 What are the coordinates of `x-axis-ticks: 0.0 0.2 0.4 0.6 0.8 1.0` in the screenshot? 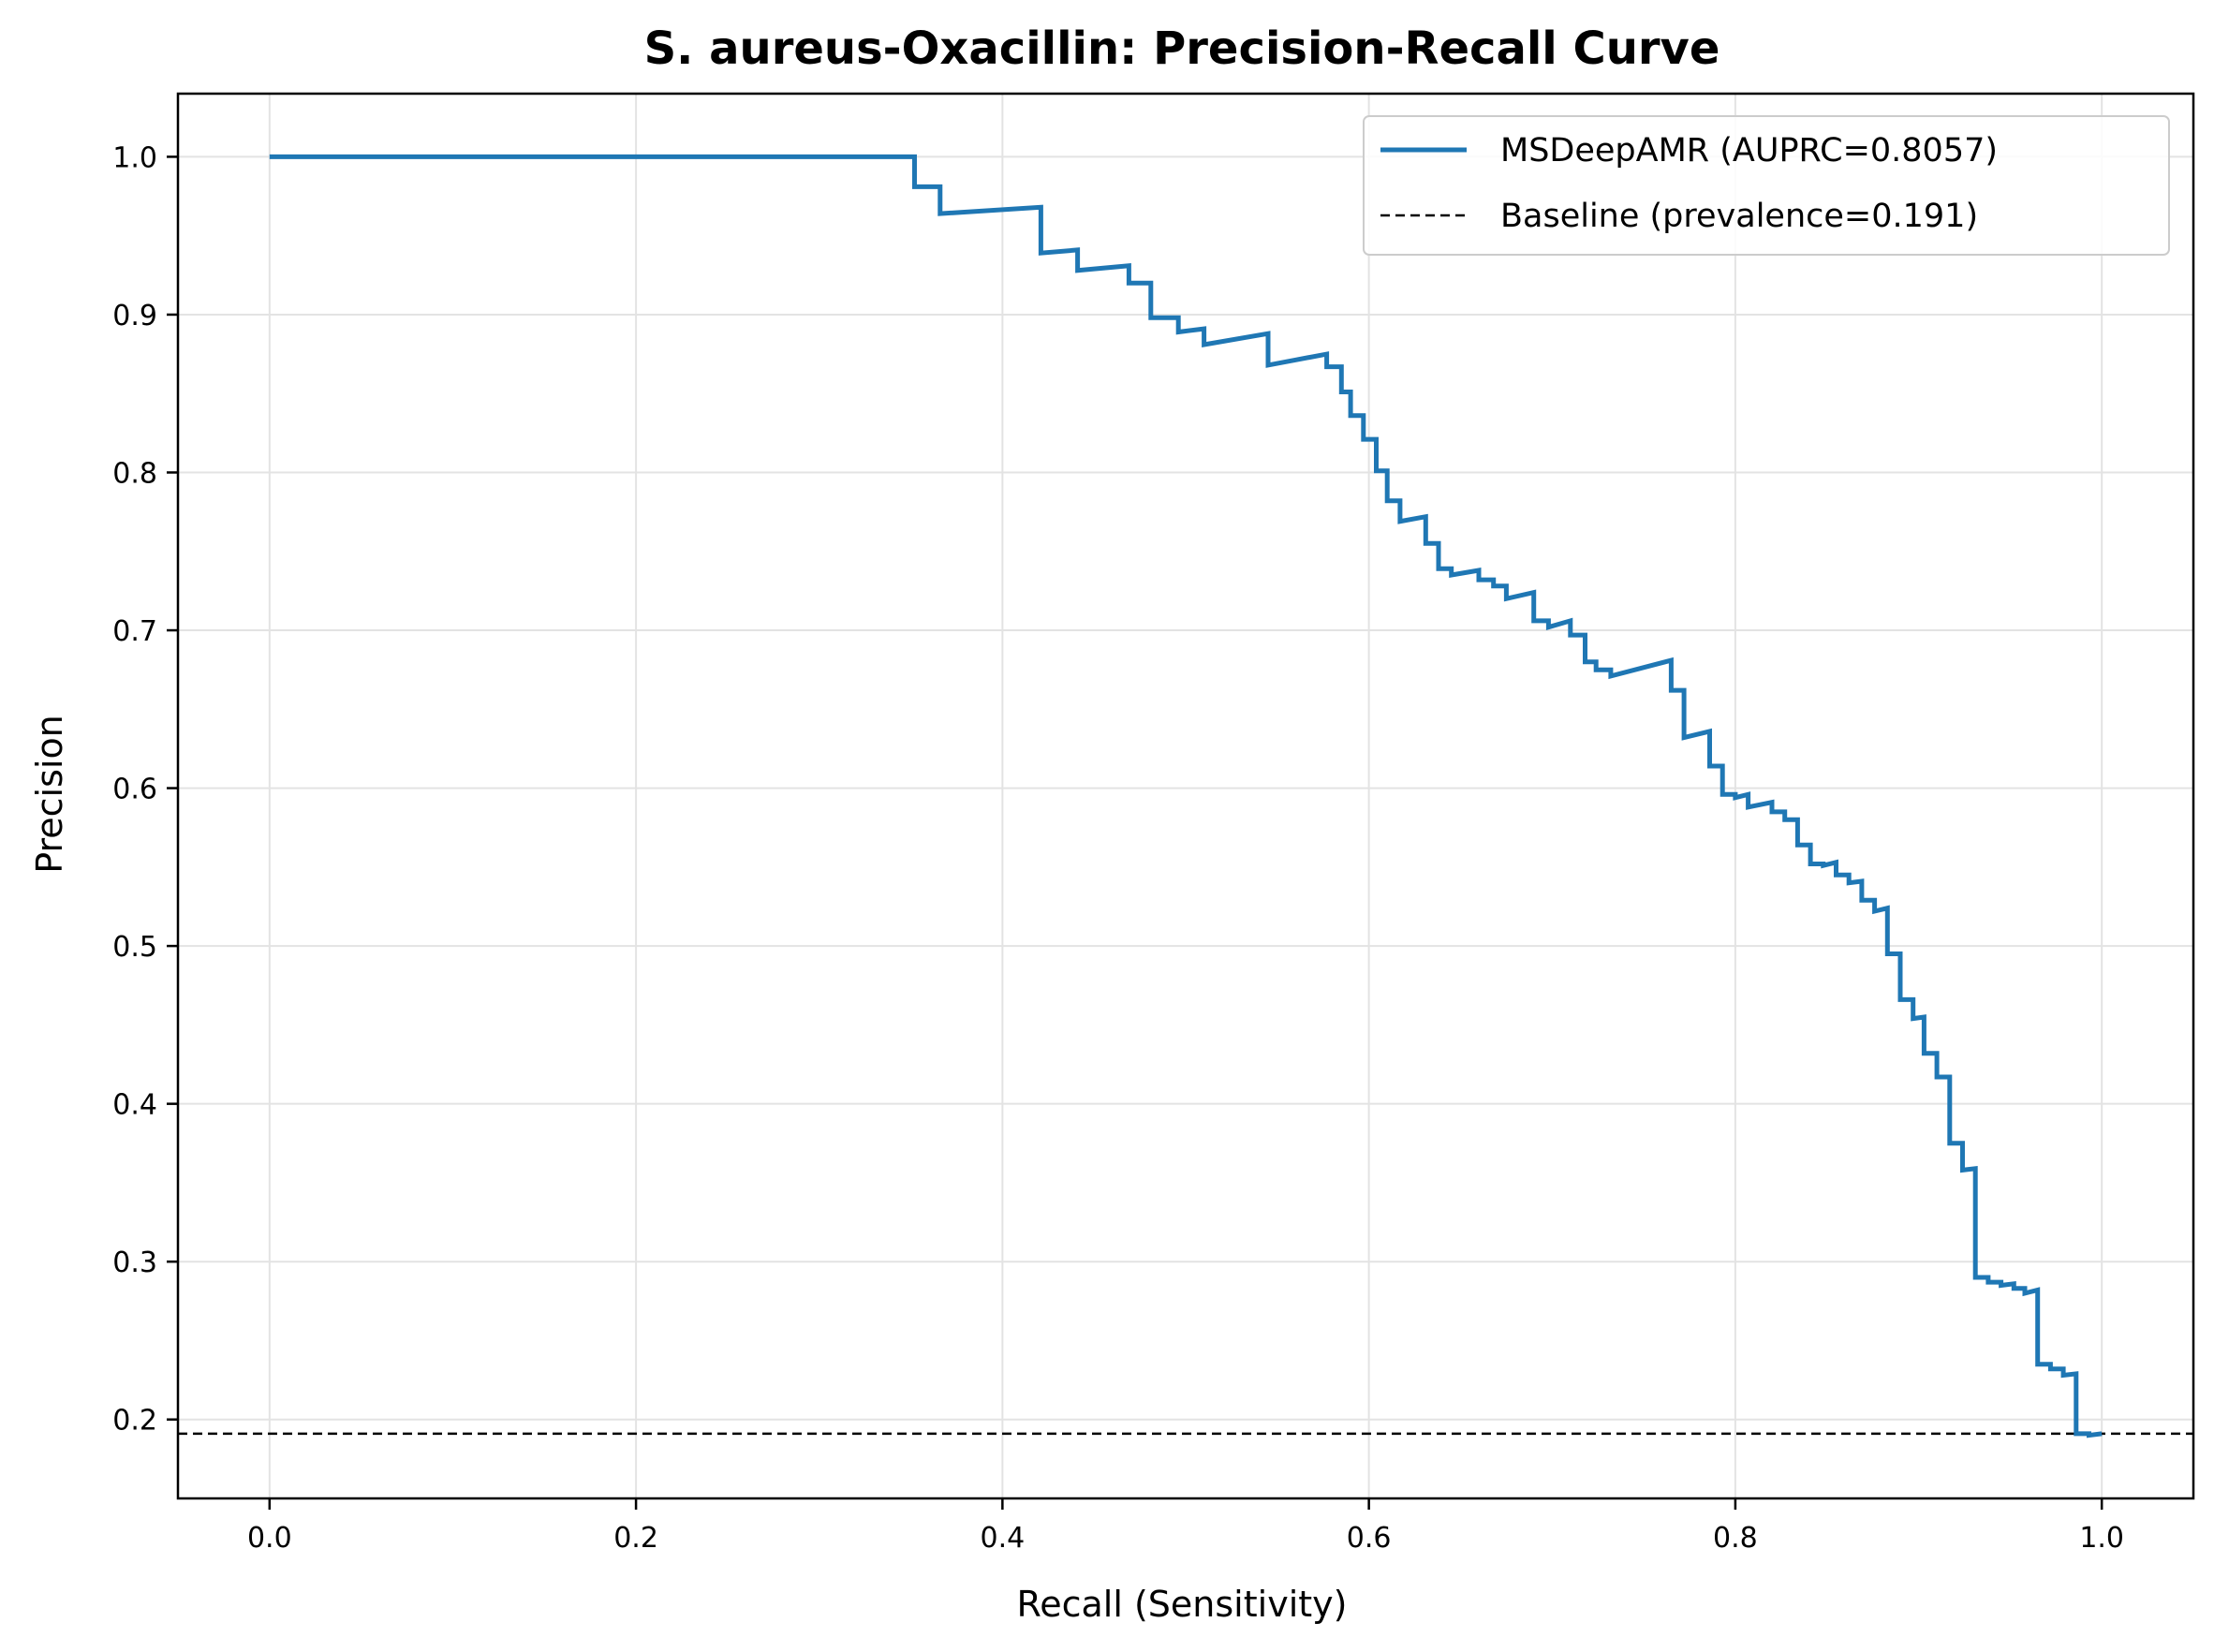 It's located at (1185, 1527).